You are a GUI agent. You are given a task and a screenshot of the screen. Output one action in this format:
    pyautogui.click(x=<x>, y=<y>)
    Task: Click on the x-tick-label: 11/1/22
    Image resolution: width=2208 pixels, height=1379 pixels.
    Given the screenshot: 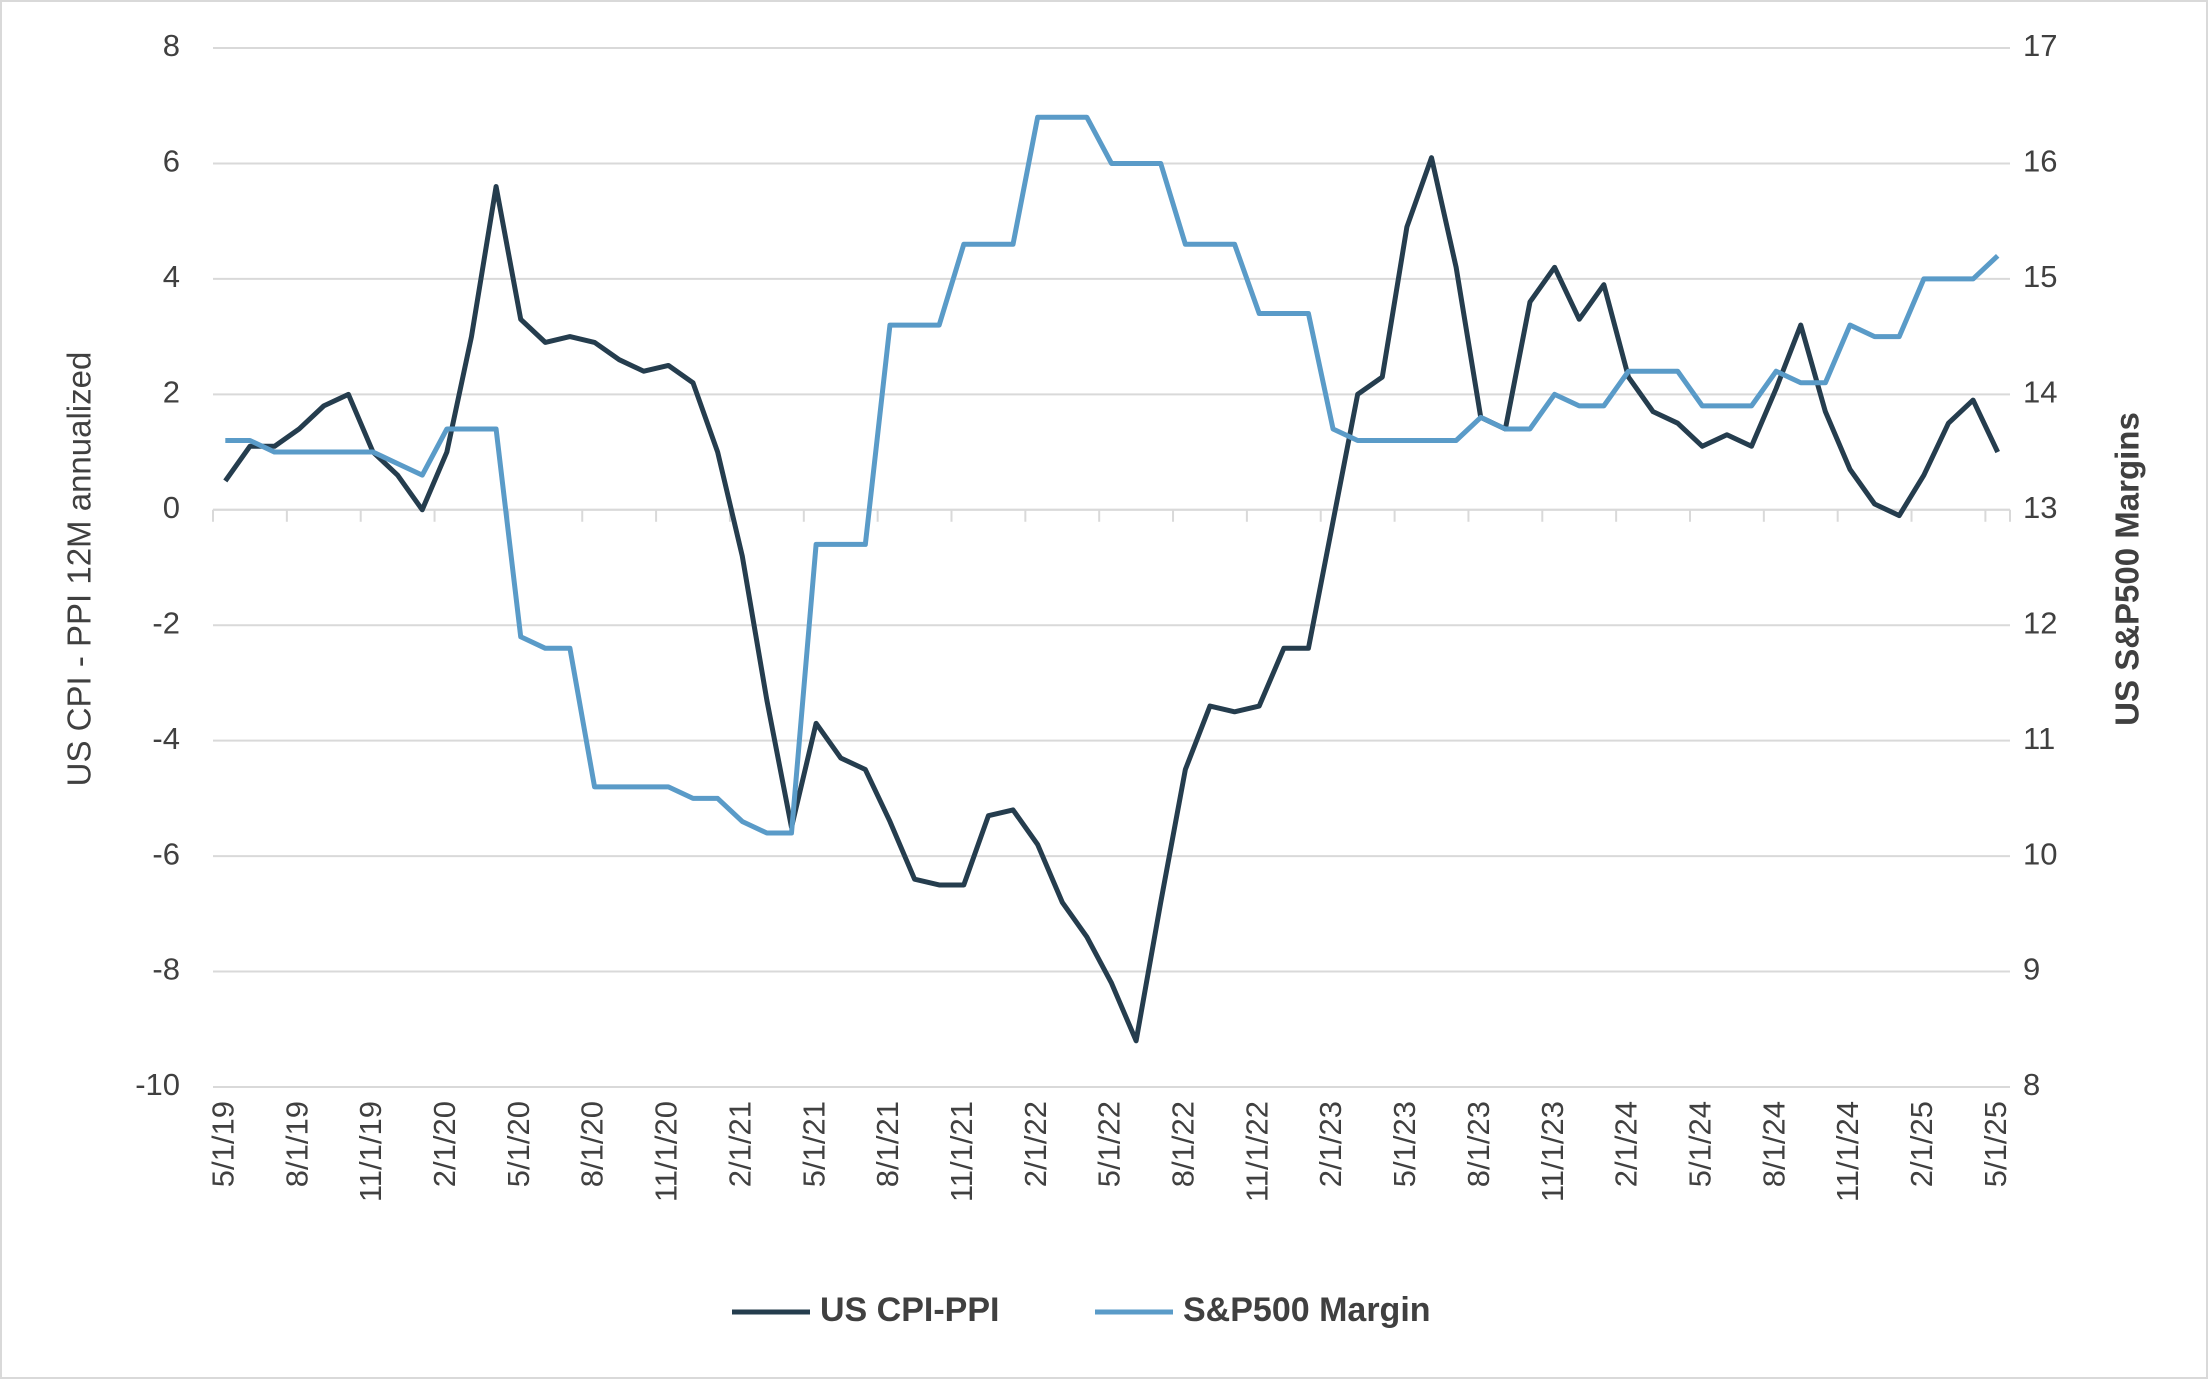 What is the action you would take?
    pyautogui.click(x=1256, y=1151)
    